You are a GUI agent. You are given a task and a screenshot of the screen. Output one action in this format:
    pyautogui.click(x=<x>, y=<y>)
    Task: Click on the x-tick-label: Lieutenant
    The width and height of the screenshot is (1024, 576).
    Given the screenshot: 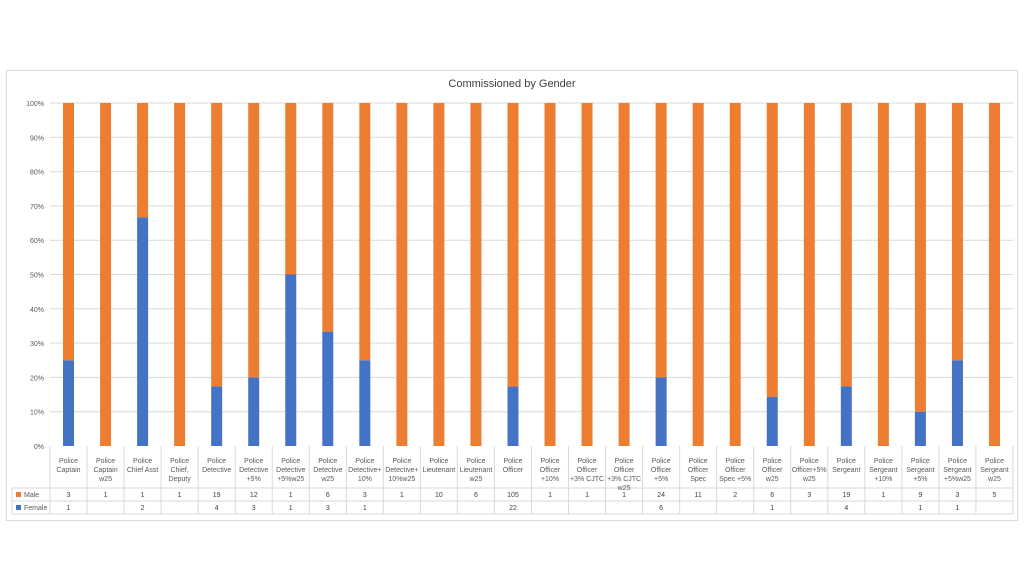 What is the action you would take?
    pyautogui.click(x=439, y=470)
    